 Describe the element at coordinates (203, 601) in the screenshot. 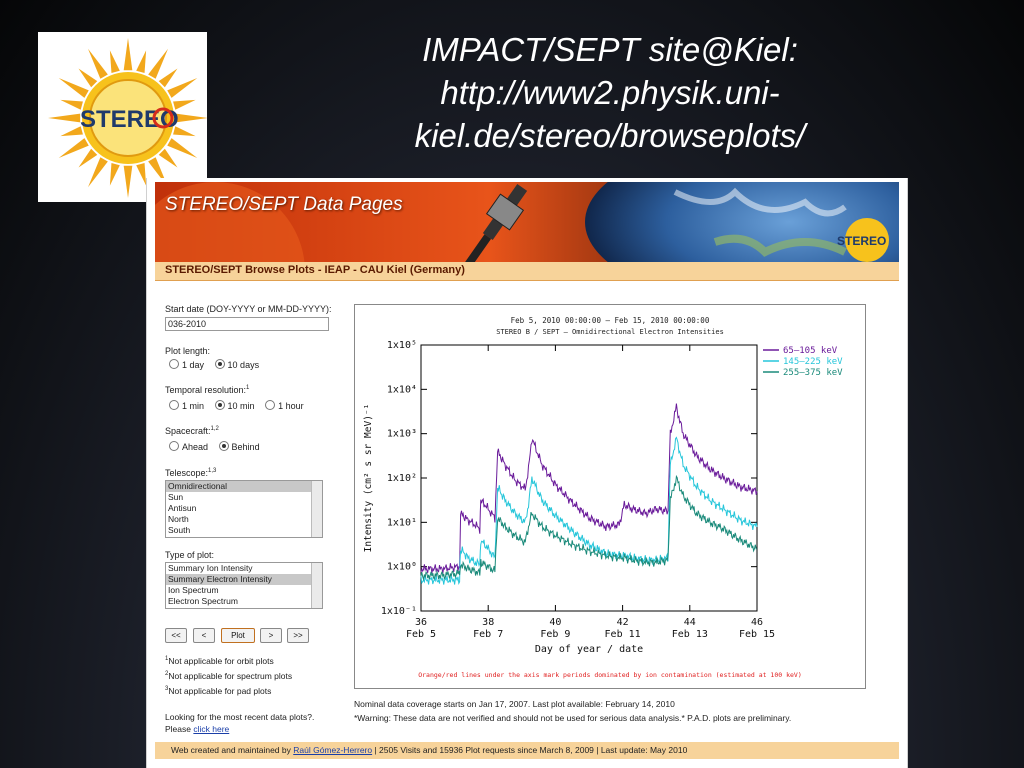

I see `listbox-option: Electron Spectrum` at that location.